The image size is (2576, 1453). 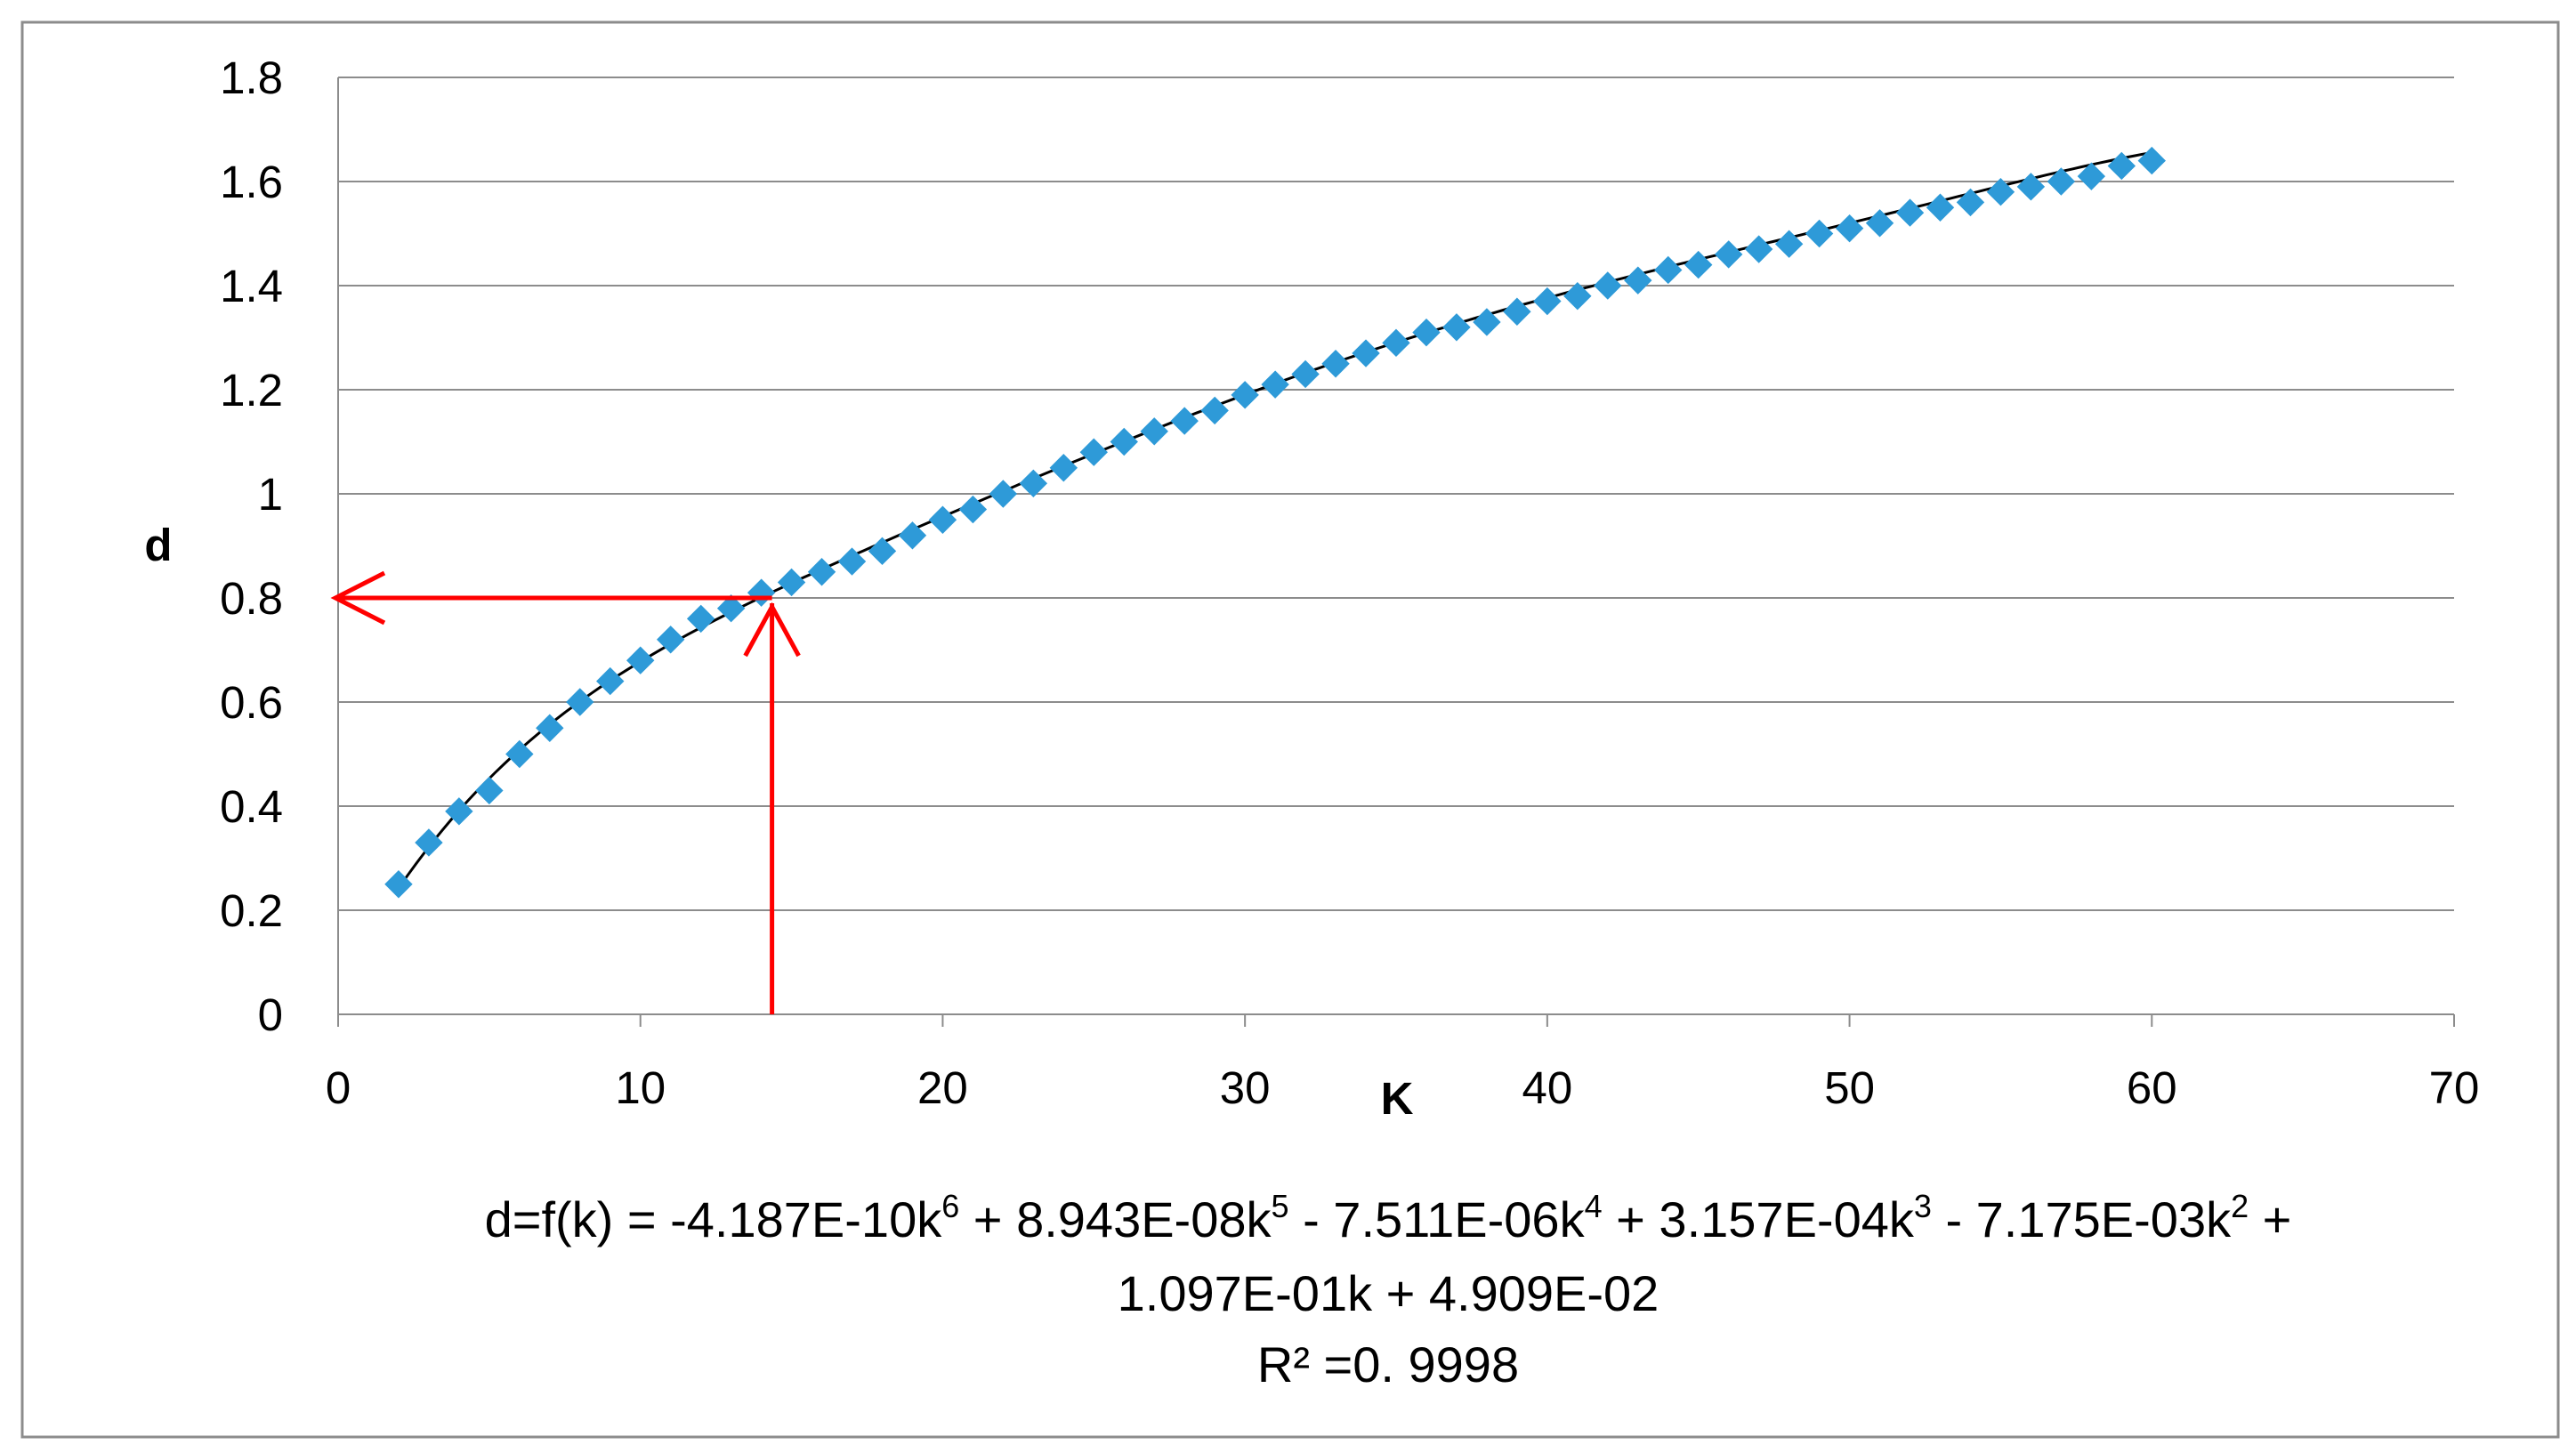 What do you see at coordinates (251, 806) in the screenshot?
I see `y-tick-label: 0.4` at bounding box center [251, 806].